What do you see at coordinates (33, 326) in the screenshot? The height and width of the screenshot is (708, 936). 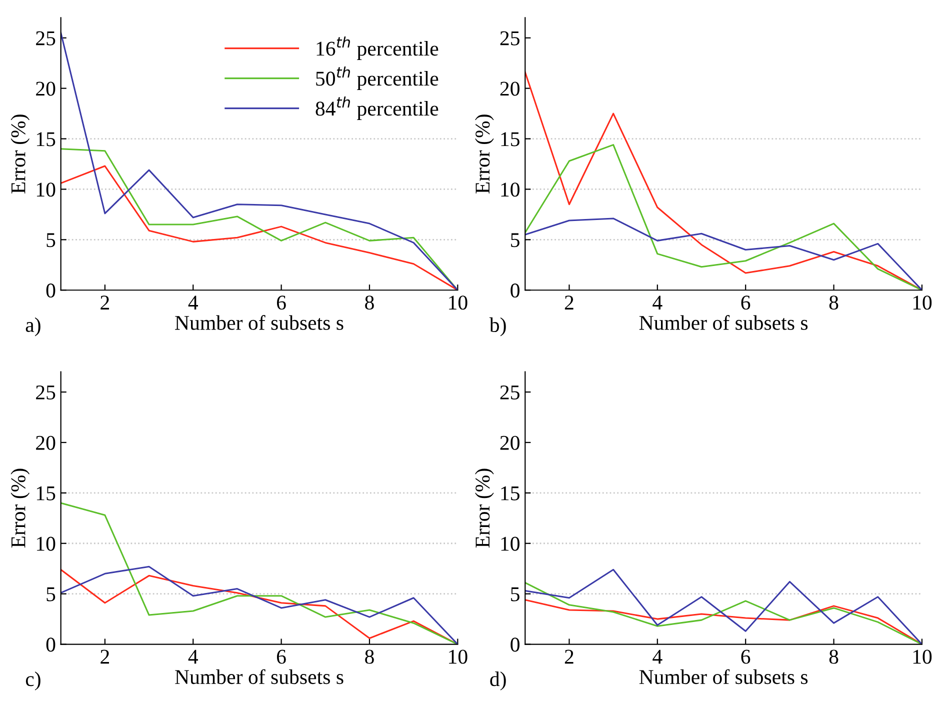 I see `text: a)` at bounding box center [33, 326].